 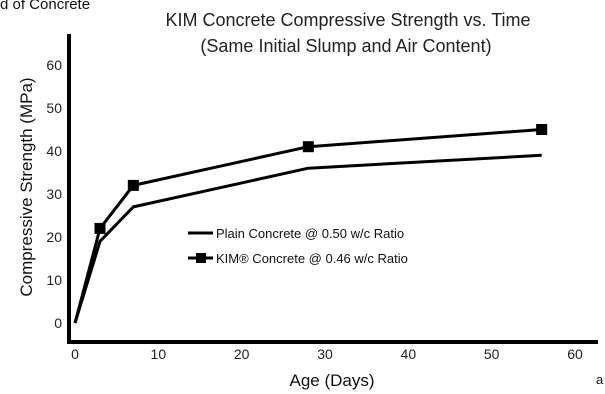 I want to click on y-tick-label-50: 50, so click(x=54, y=108).